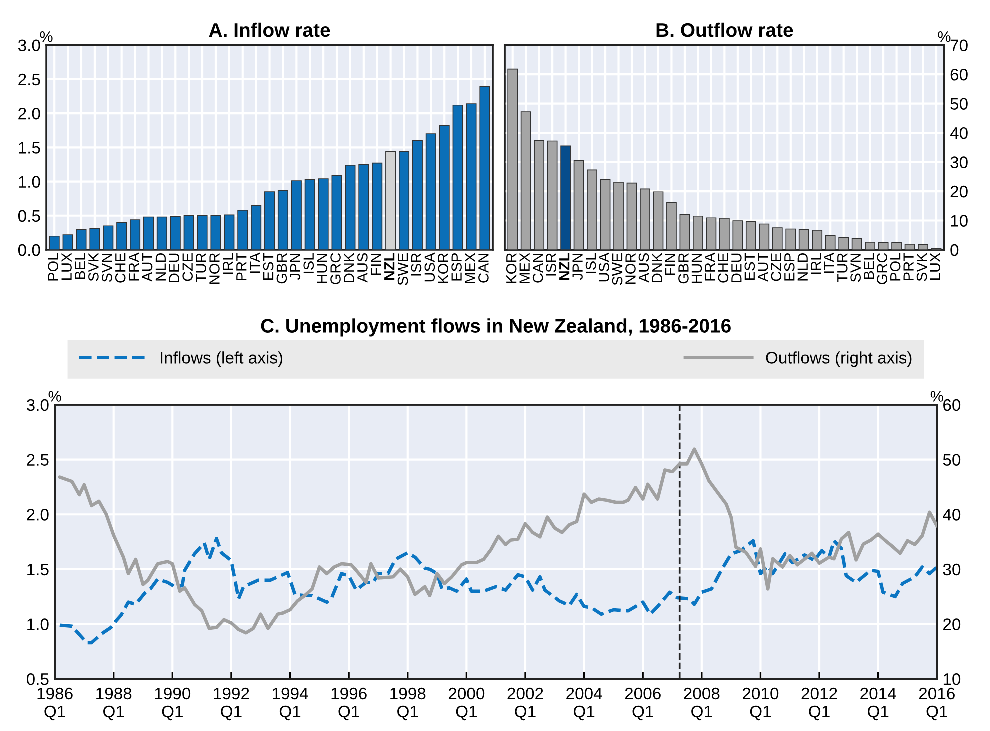 This screenshot has height=731, width=990. What do you see at coordinates (232, 704) in the screenshot?
I see `x-tick-label: 1992 Q1` at bounding box center [232, 704].